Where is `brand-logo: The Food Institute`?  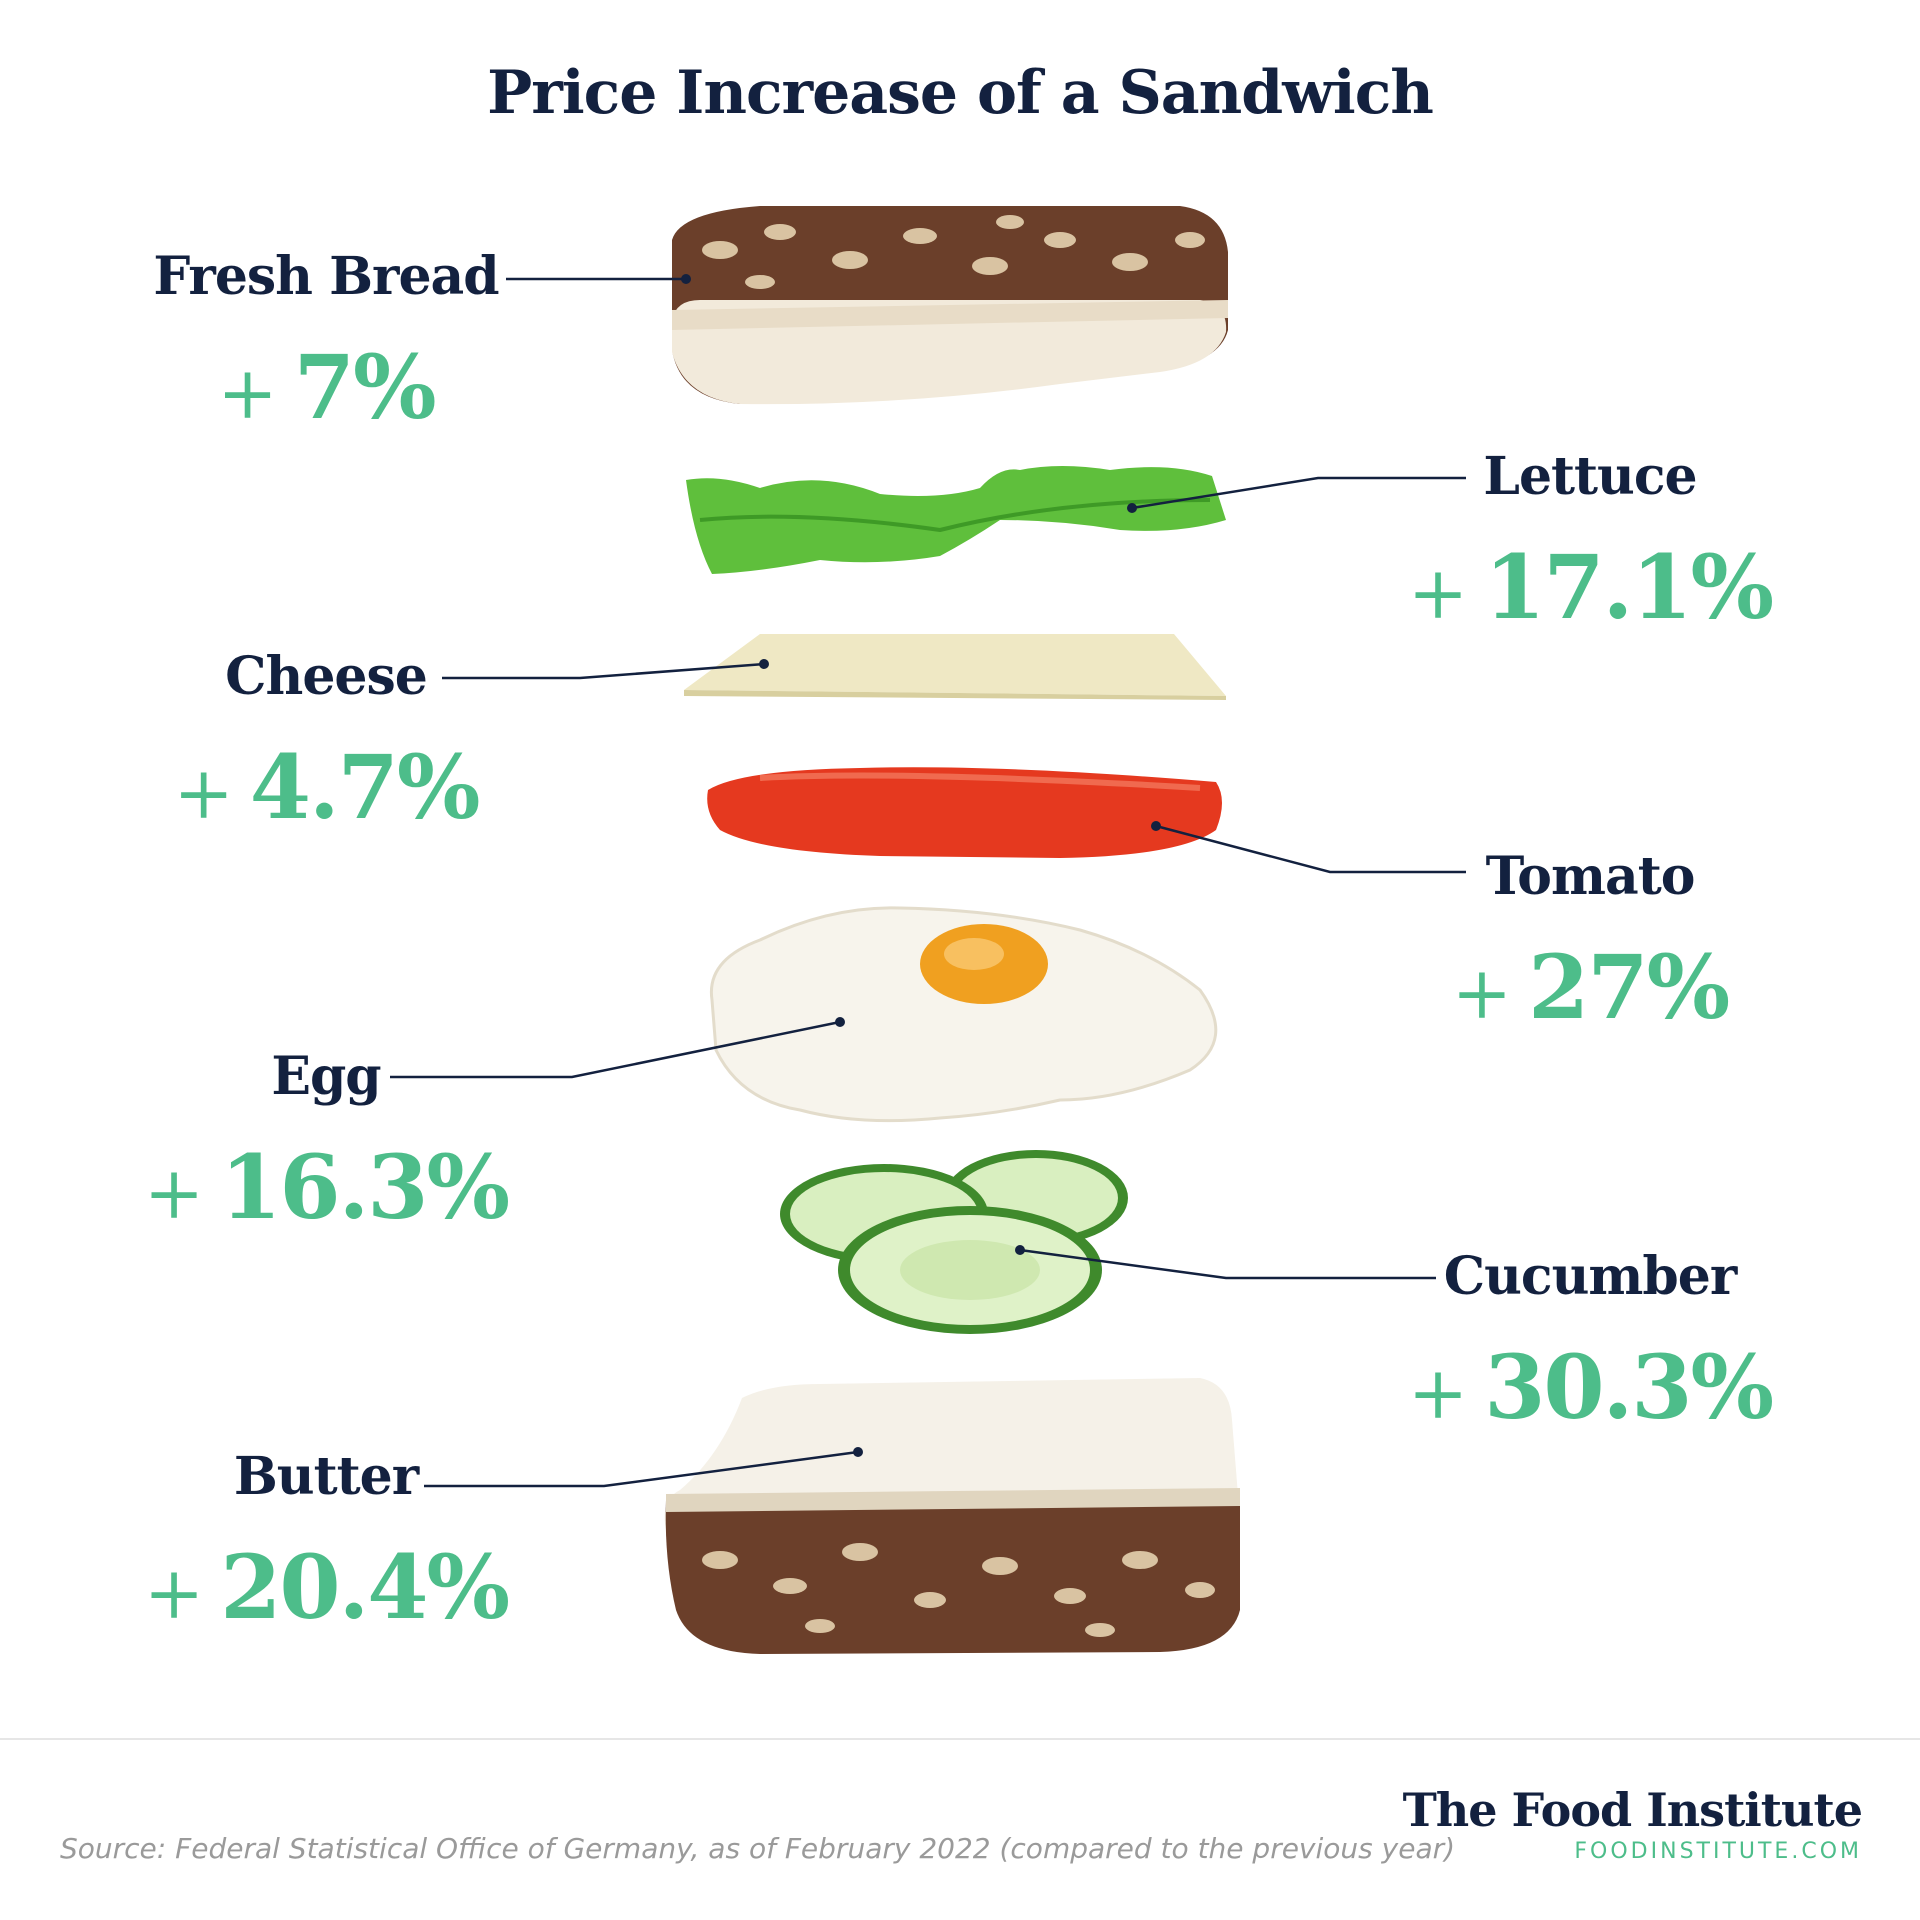
brand-logo: The Food Institute is located at coordinates (1632, 1810).